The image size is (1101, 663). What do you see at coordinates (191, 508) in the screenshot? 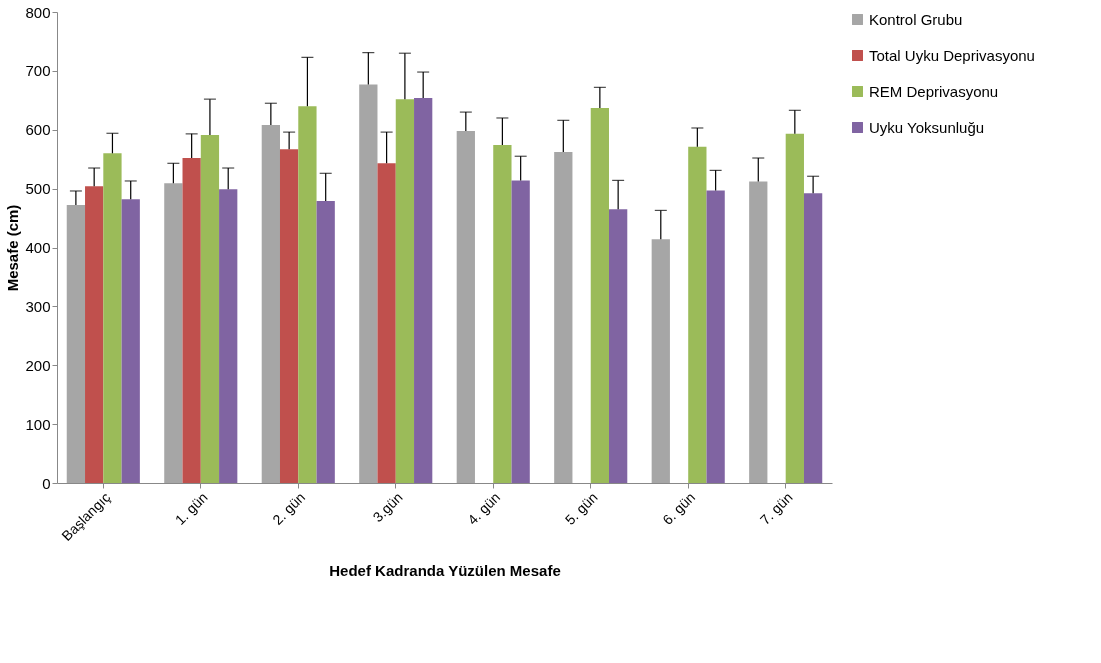
I see `x-tick-label: 1. gün` at bounding box center [191, 508].